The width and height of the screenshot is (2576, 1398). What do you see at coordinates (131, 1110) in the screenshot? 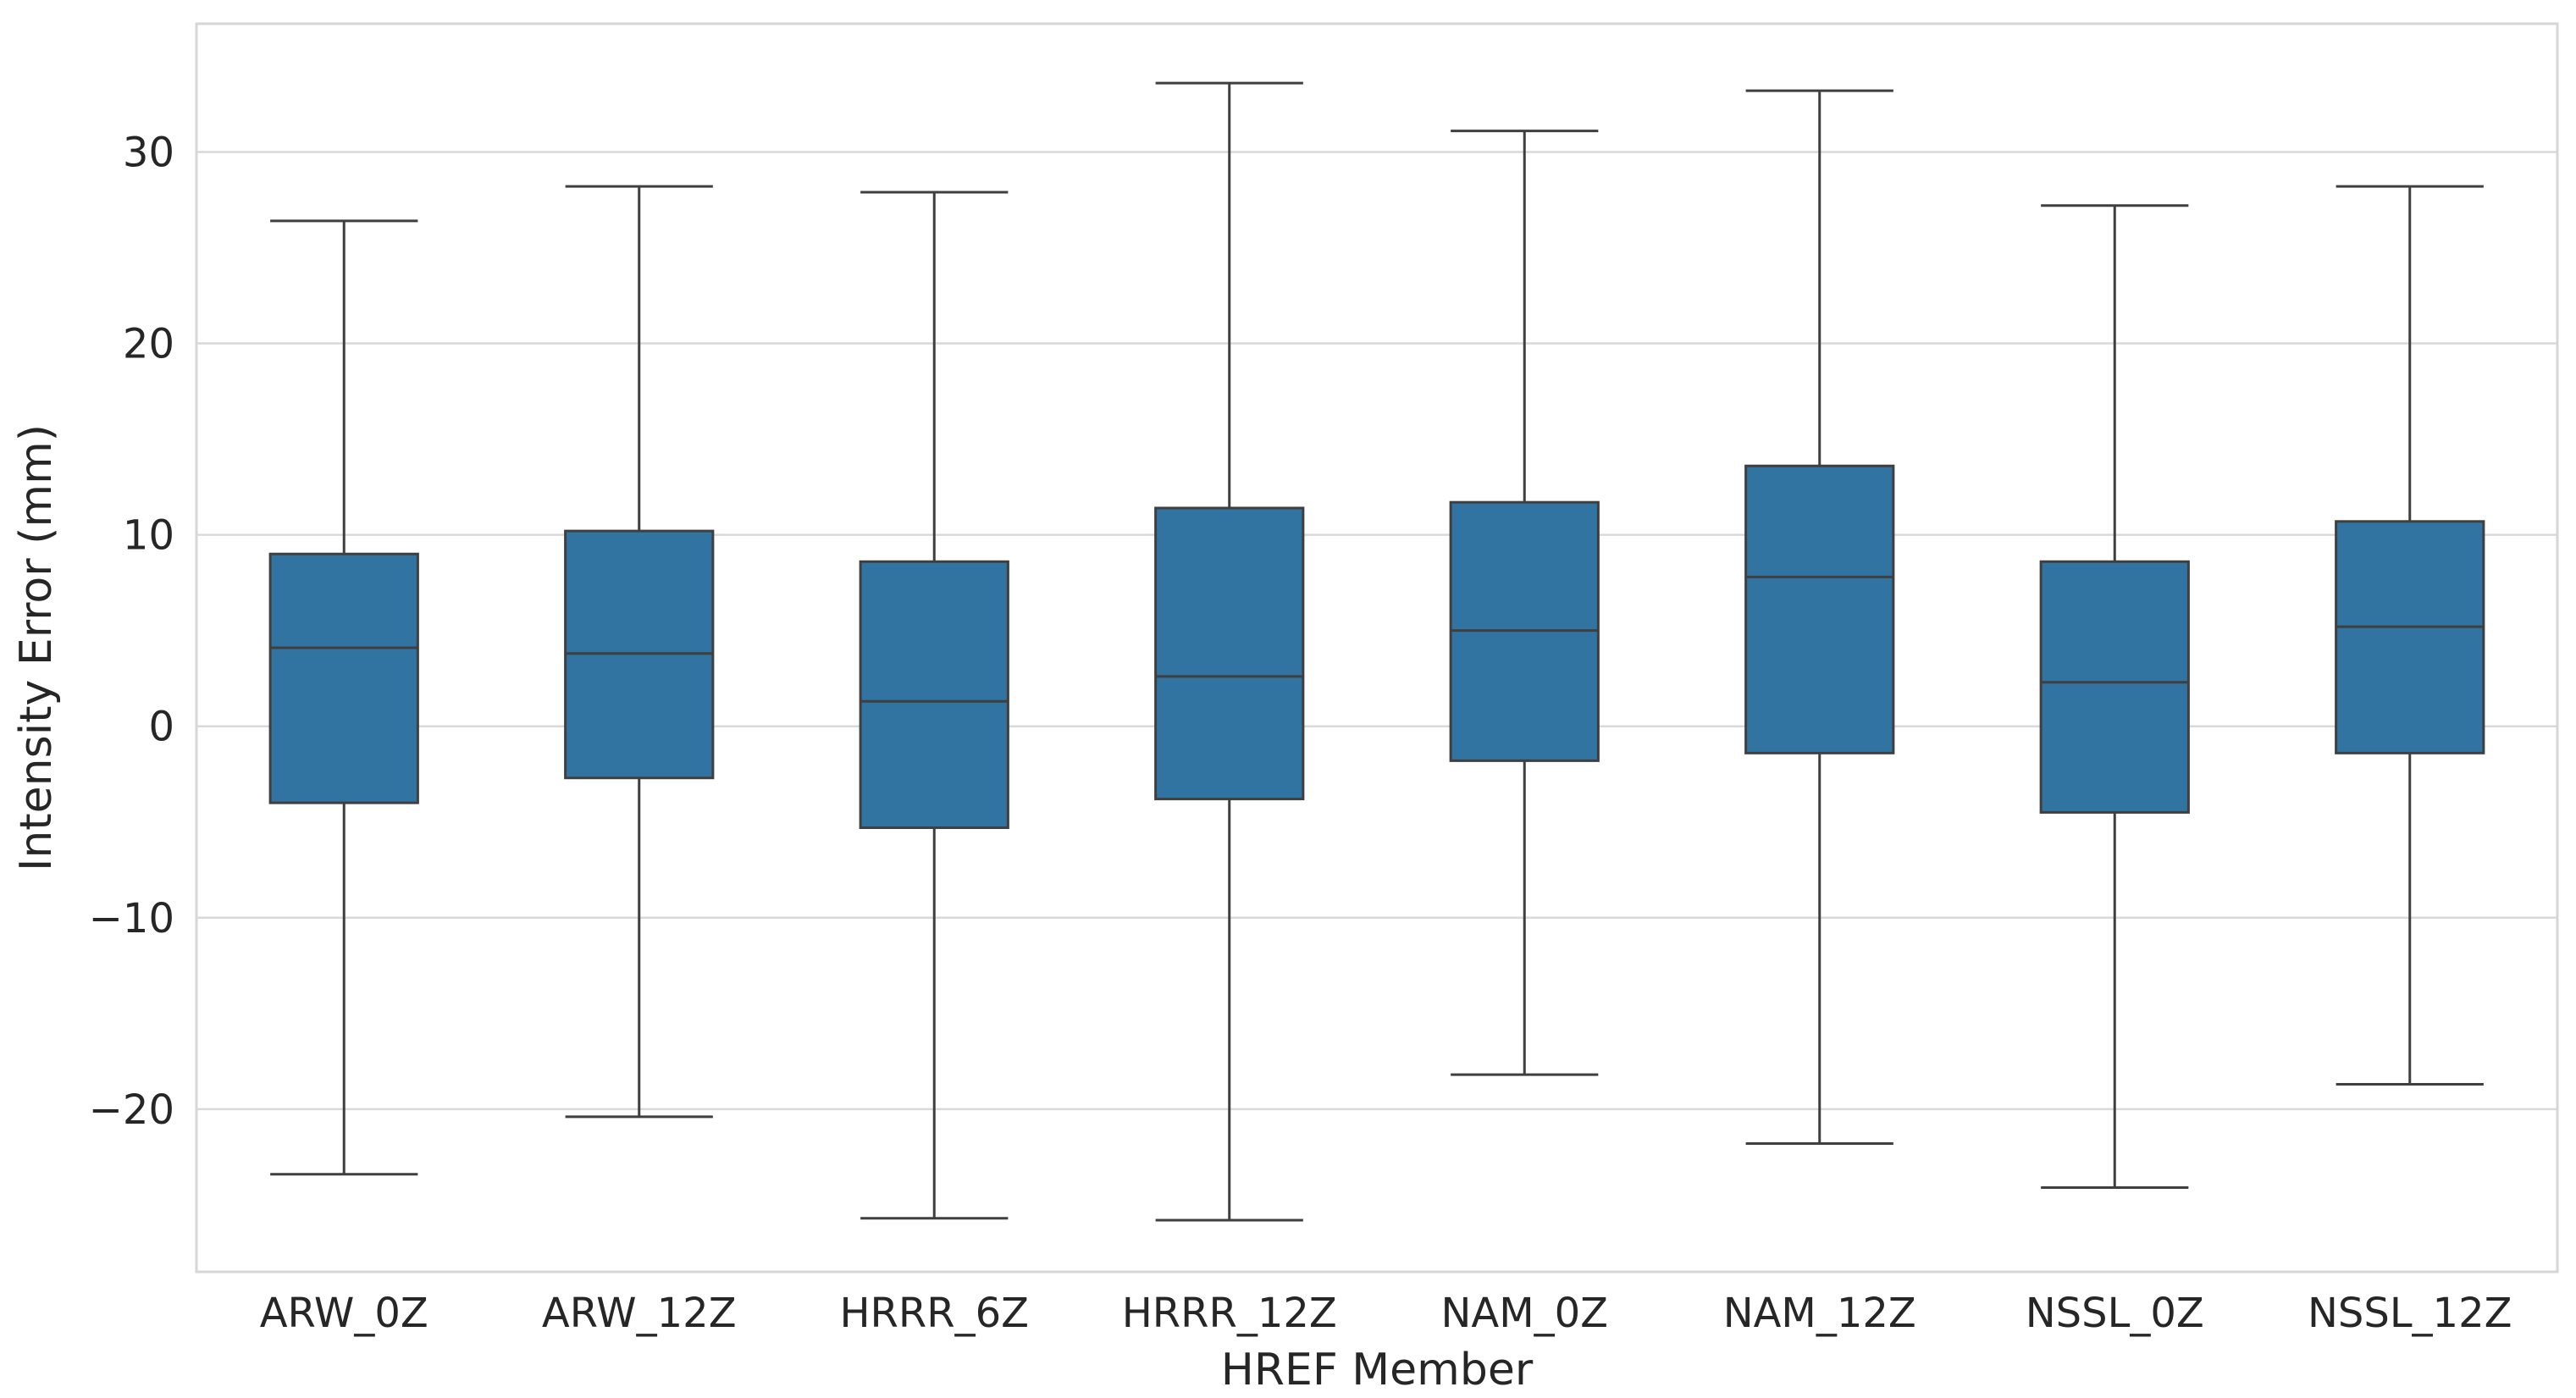
I see `y-tick-label: −20` at bounding box center [131, 1110].